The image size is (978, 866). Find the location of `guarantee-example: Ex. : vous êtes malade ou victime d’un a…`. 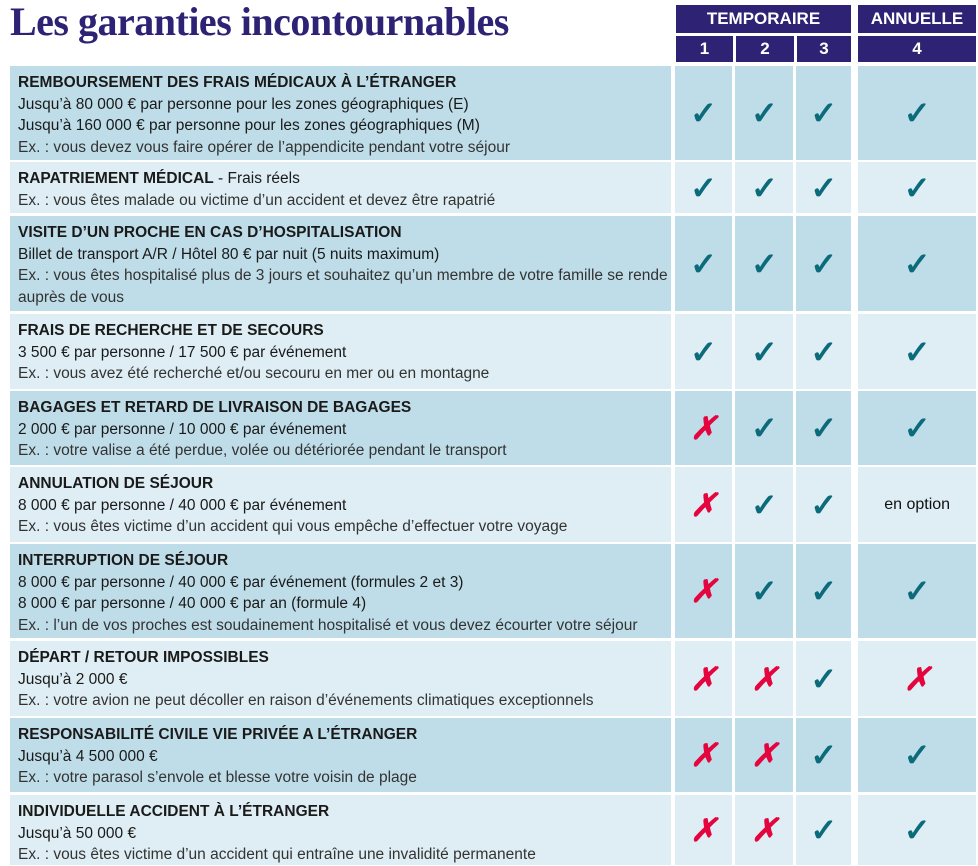

guarantee-example: Ex. : vous êtes malade ou victime d’un a… is located at coordinates (257, 200).